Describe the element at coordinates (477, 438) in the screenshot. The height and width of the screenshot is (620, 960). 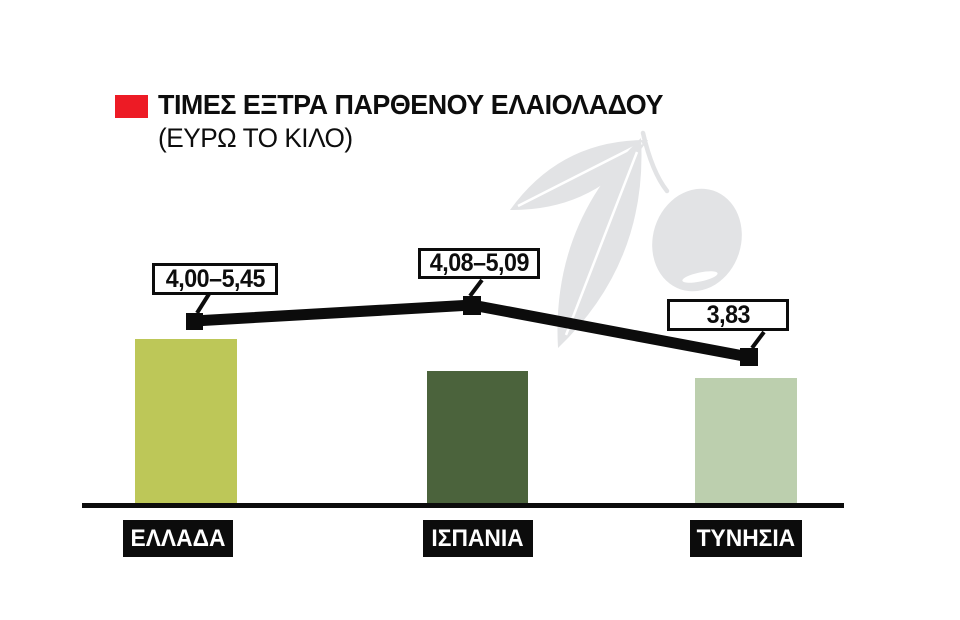
I see `bar-spain` at that location.